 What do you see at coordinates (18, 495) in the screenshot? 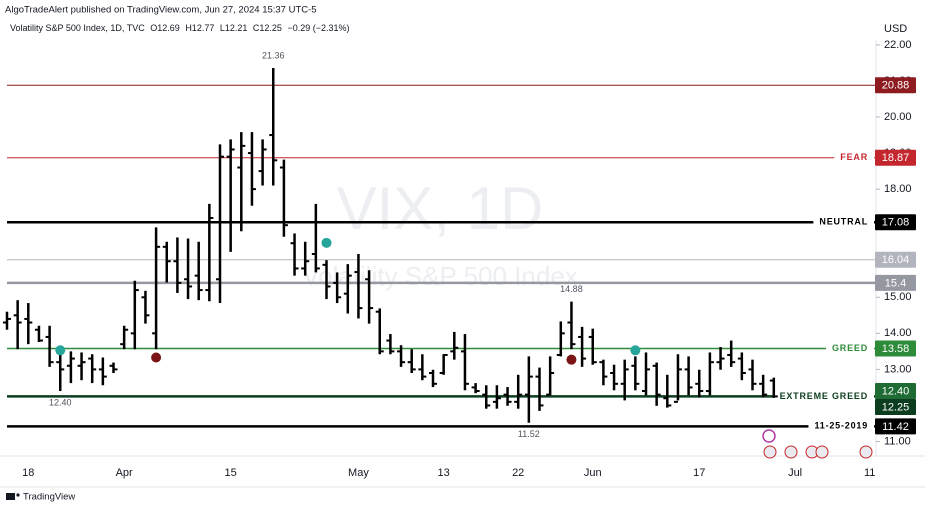
I see `logo-dot` at bounding box center [18, 495].